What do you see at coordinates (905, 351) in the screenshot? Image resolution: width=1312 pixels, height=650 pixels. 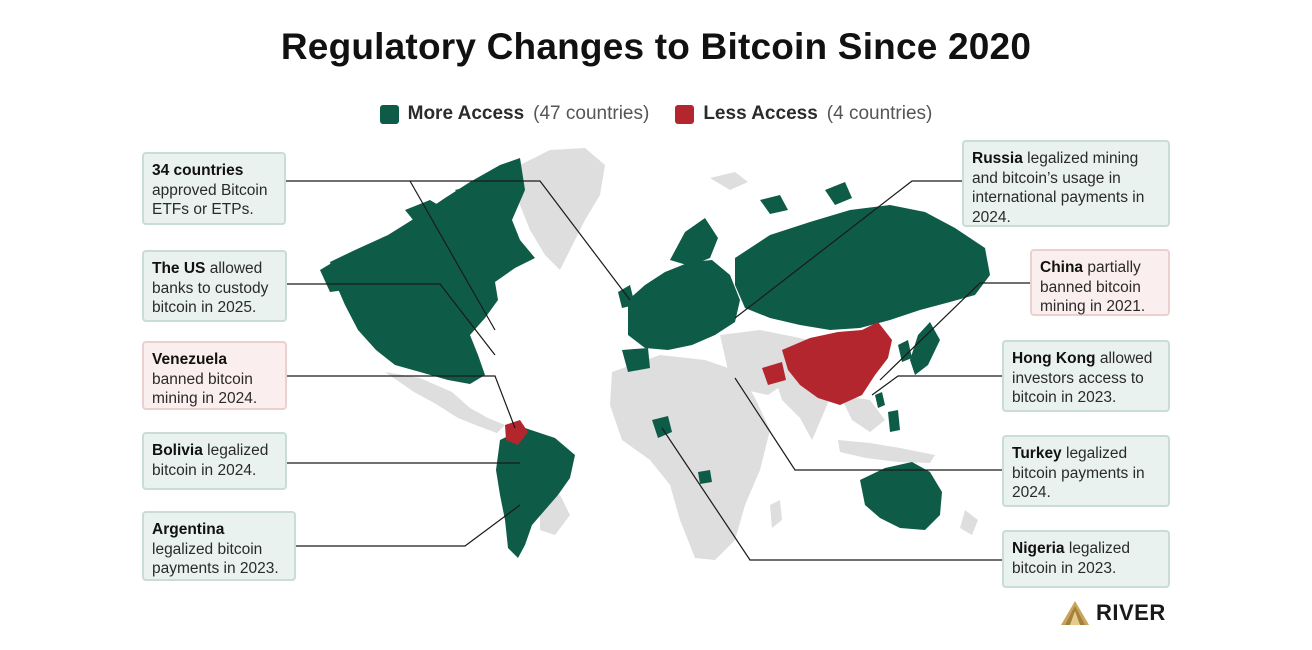 I see `korea` at bounding box center [905, 351].